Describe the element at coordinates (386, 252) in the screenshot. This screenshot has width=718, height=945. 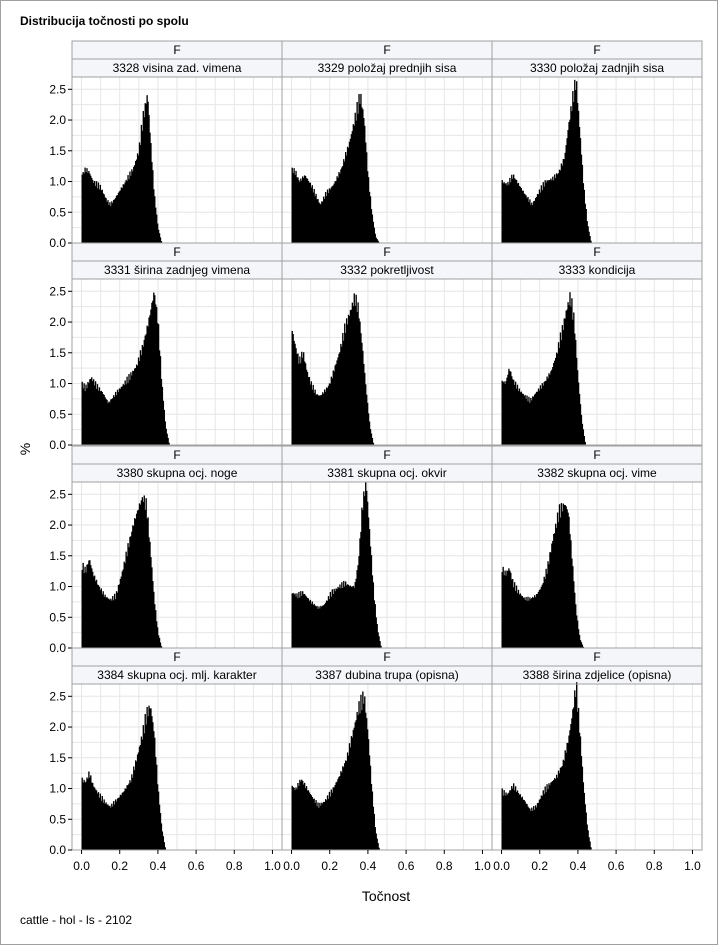
I see `panel-sex-label: F` at that location.